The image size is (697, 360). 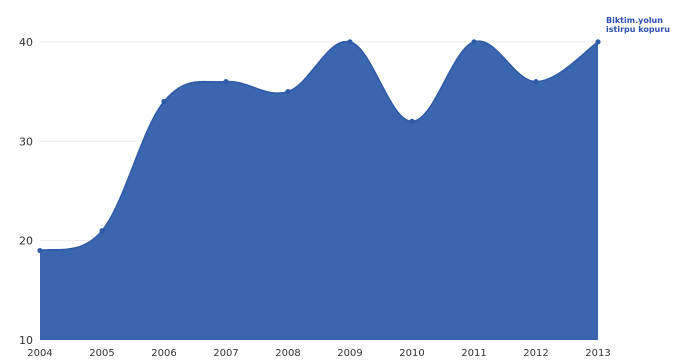 I want to click on y-tick-label: 30, so click(x=26, y=141).